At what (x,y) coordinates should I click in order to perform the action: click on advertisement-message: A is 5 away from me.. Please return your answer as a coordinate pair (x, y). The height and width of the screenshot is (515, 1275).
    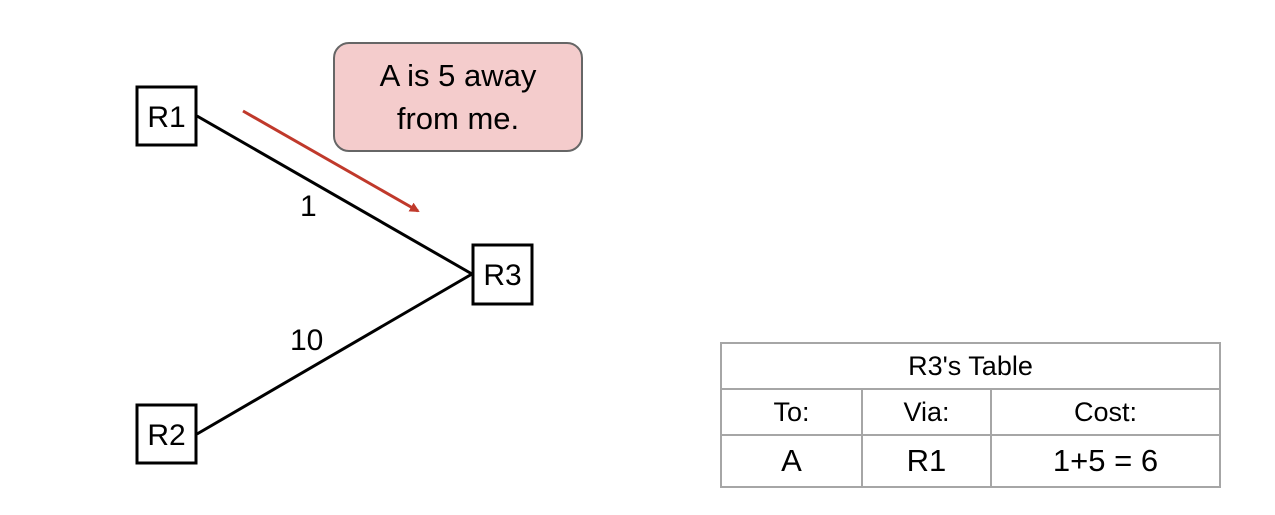
    Looking at the image, I should click on (458, 96).